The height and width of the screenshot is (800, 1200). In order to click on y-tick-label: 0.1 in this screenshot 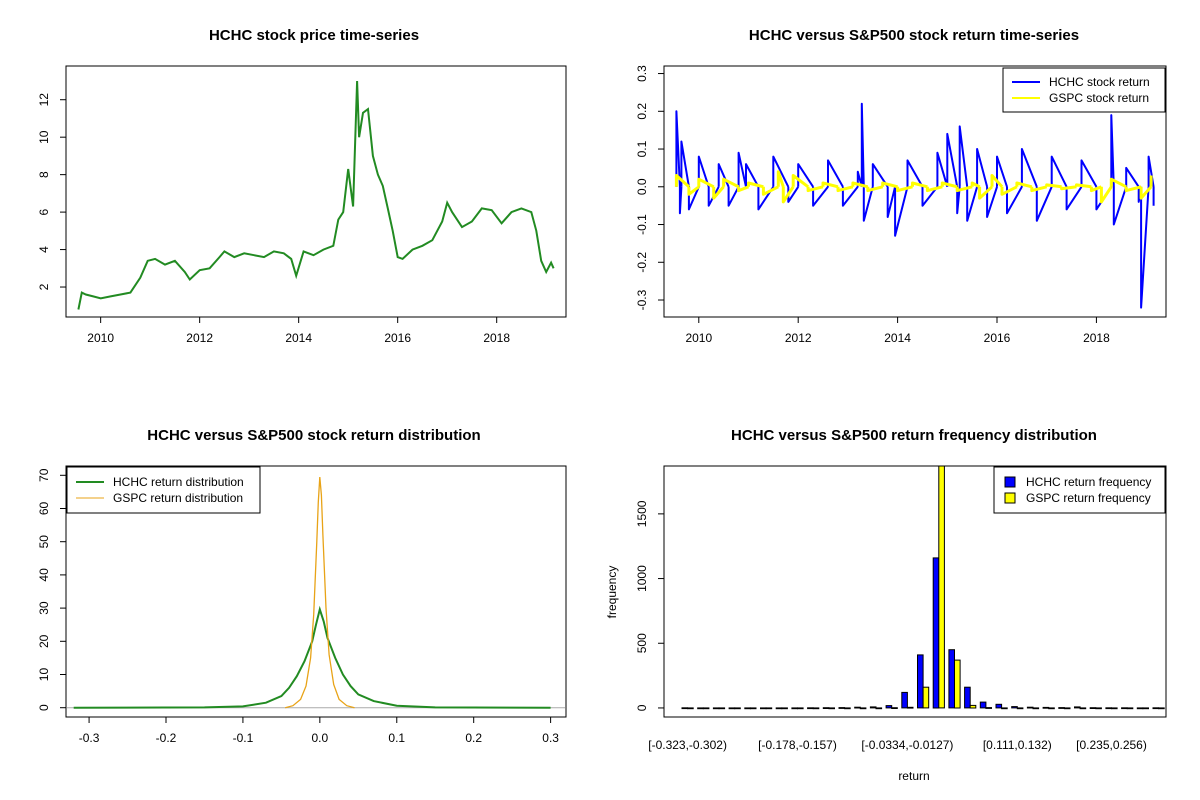, I will do `click(642, 148)`.